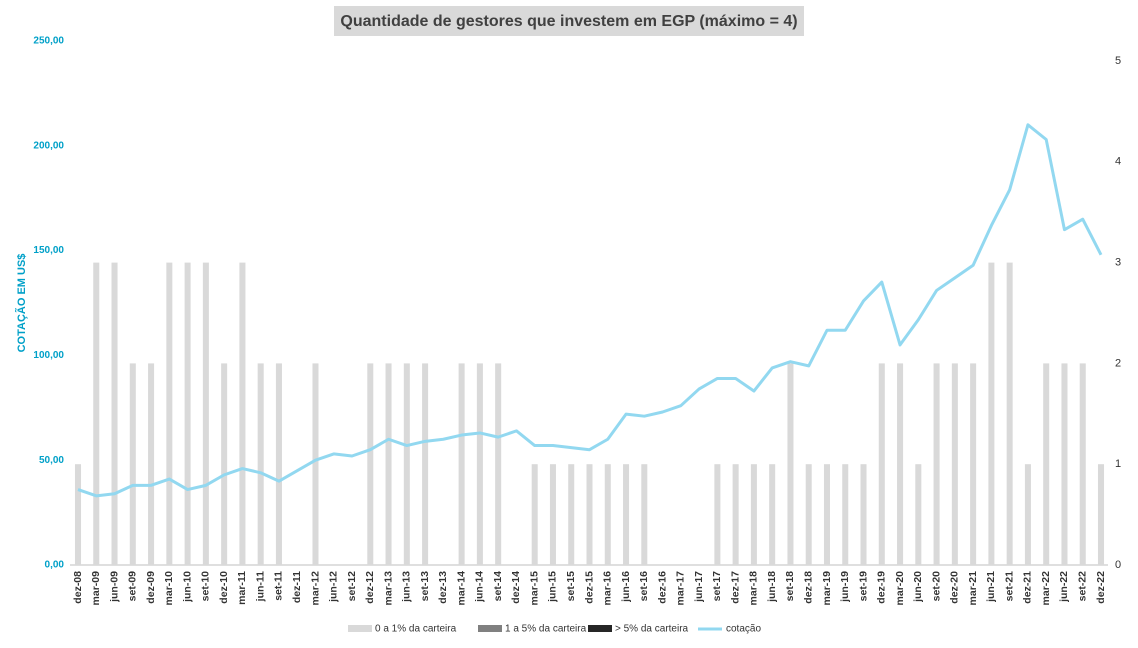  Describe the element at coordinates (407, 587) in the screenshot. I see `x-tick-label: jun-13` at that location.